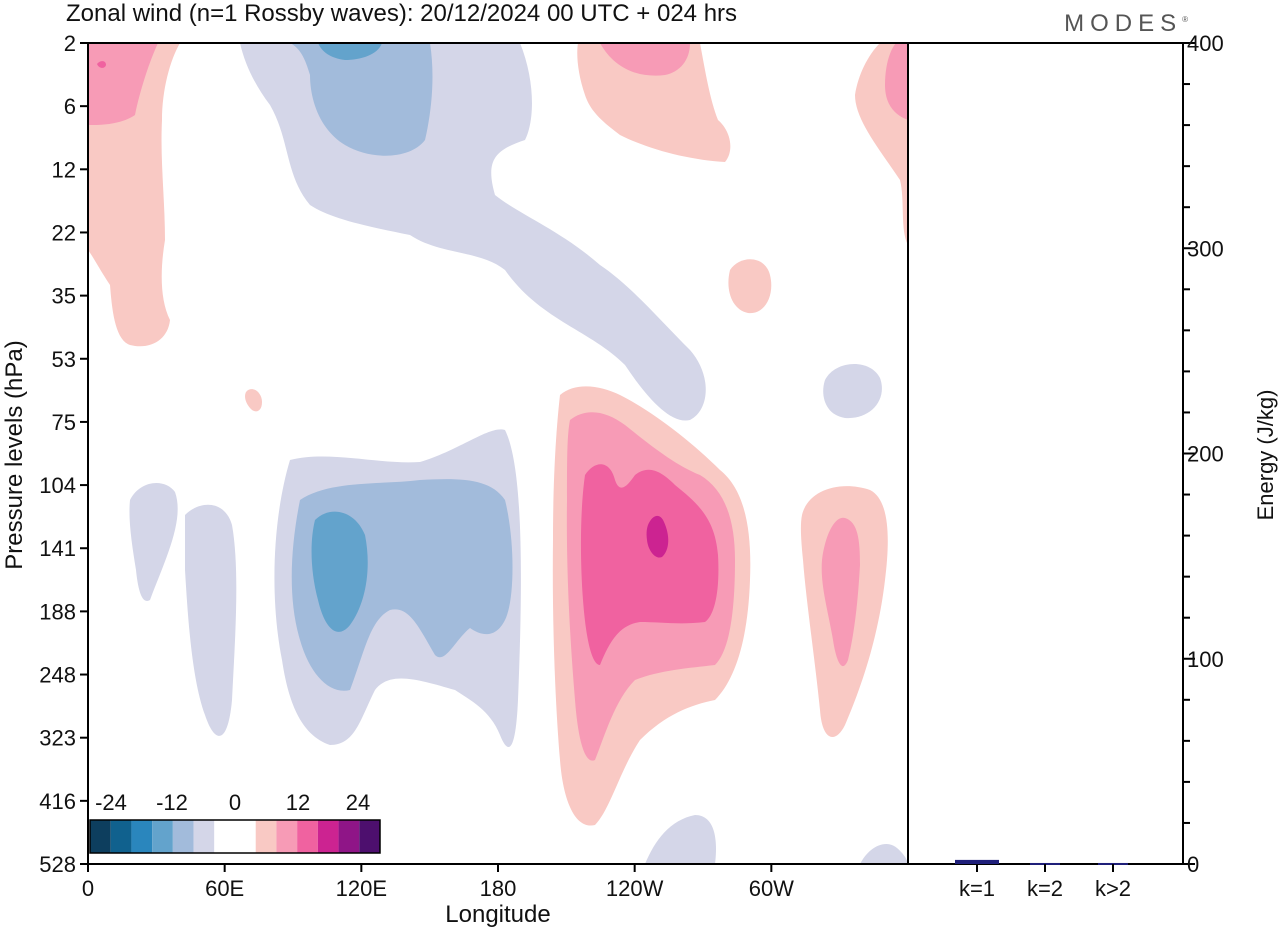 The image size is (1280, 930). Describe the element at coordinates (57, 485) in the screenshot. I see `y-tick-label: 104` at that location.